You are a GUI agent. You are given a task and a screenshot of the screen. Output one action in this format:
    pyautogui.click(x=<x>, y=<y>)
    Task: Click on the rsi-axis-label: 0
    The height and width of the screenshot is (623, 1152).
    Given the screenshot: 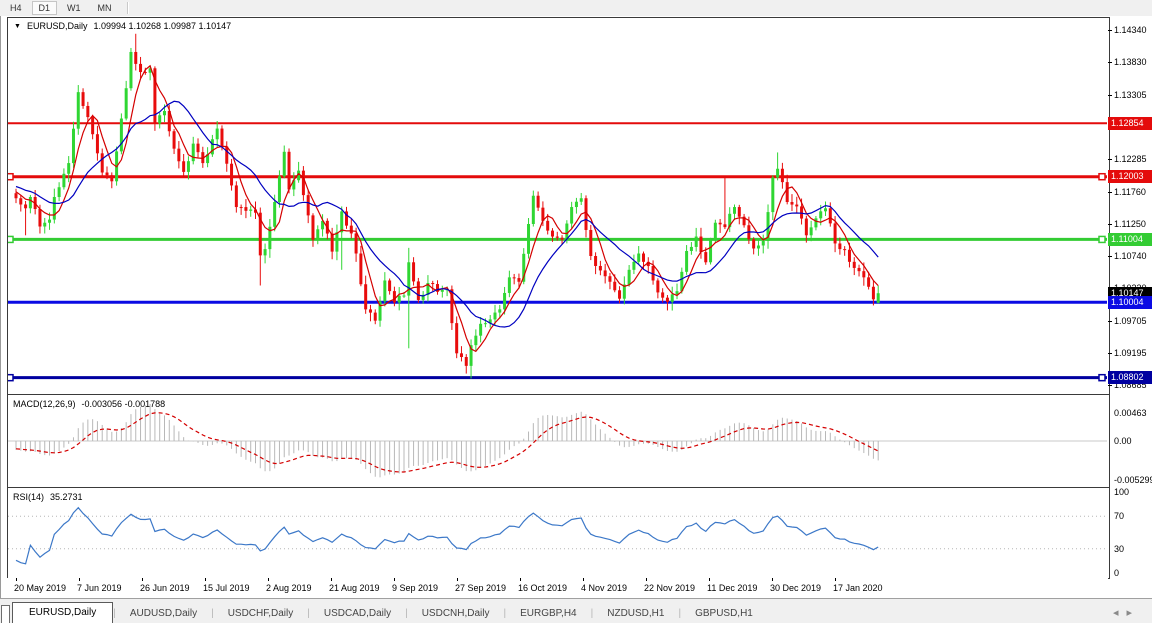 What is the action you would take?
    pyautogui.click(x=1117, y=573)
    